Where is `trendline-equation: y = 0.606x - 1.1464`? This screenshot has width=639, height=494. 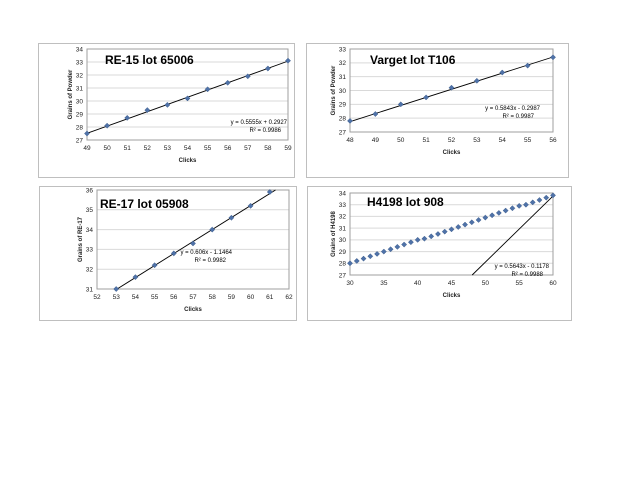 trendline-equation: y = 0.606x - 1.1464 is located at coordinates (206, 253).